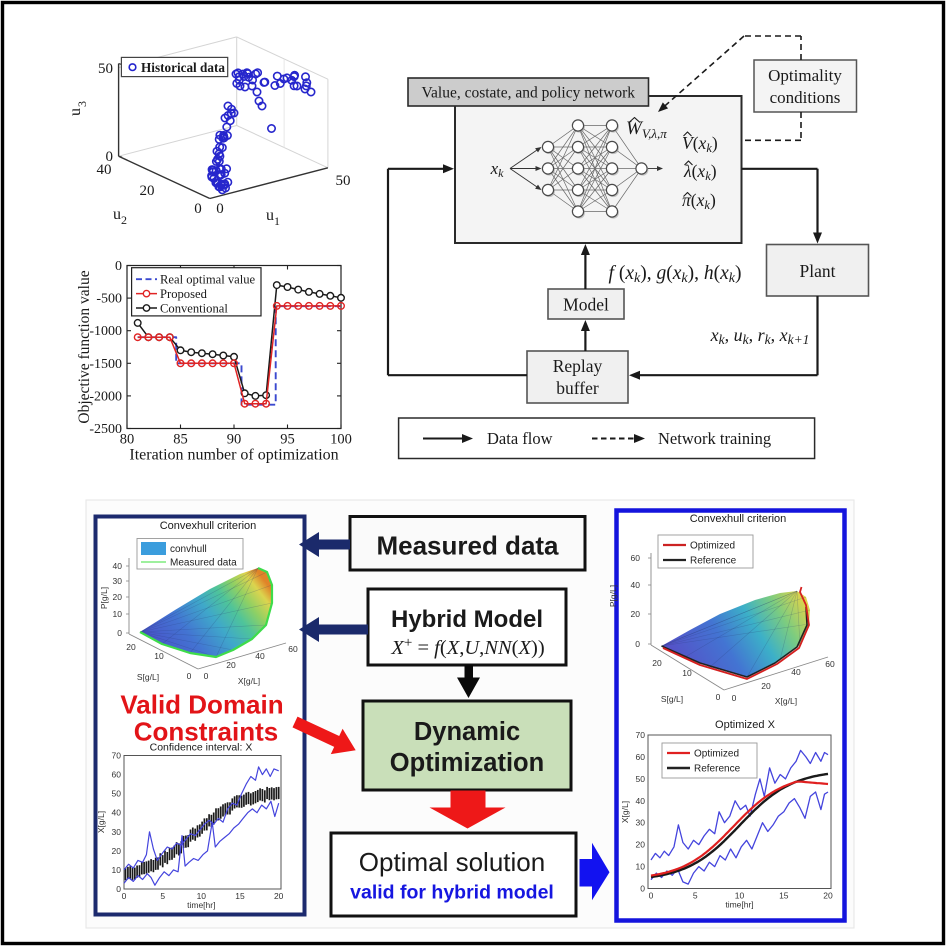 This screenshot has height=947, width=947. Describe the element at coordinates (82, 104) in the screenshot. I see `svg-text: 3` at that location.